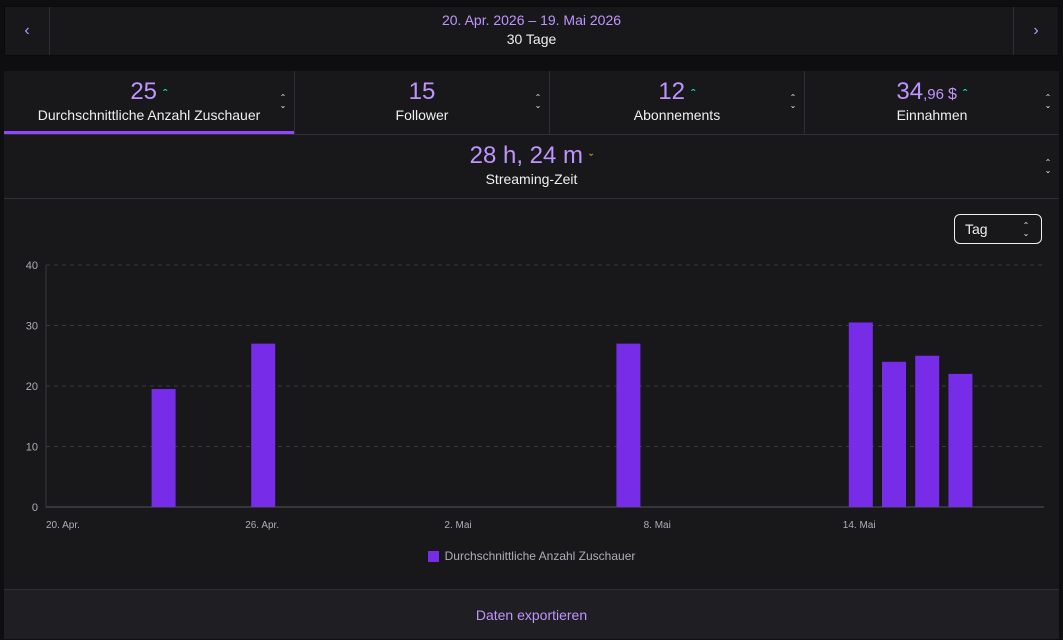 This screenshot has height=640, width=1063. Describe the element at coordinates (32, 387) in the screenshot. I see `y-tick-label: 20` at that location.